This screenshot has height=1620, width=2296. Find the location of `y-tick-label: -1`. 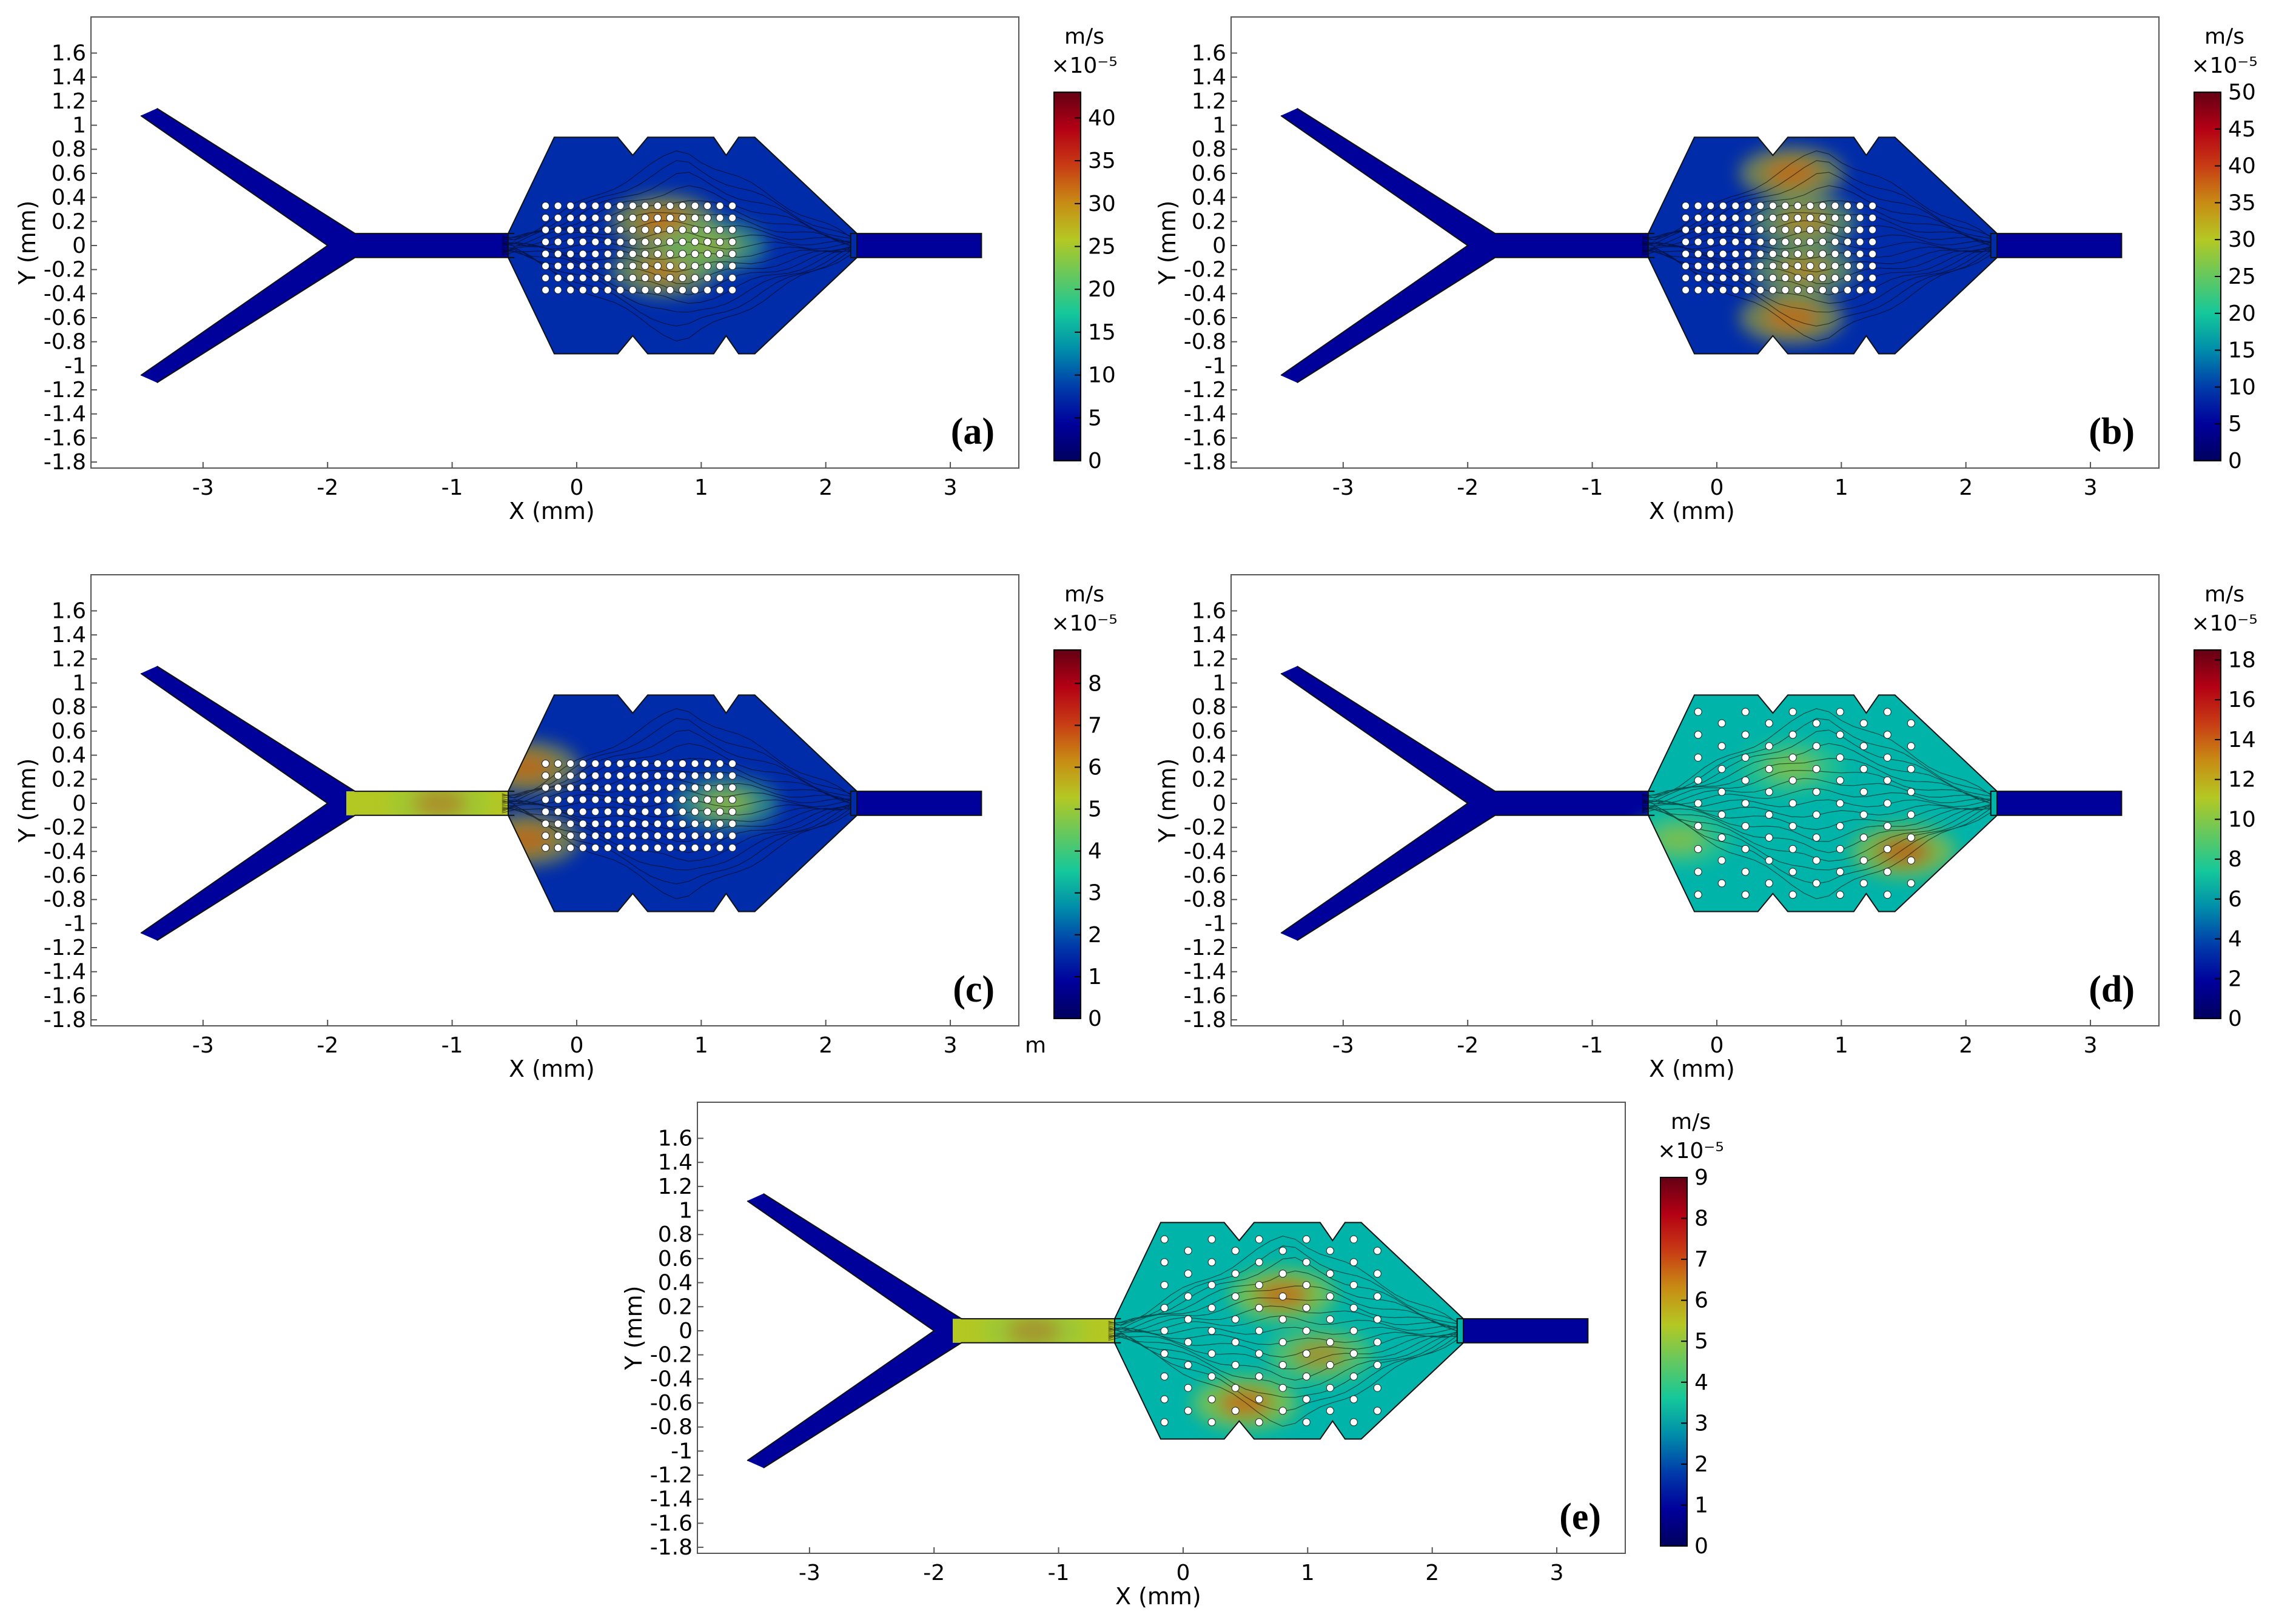

y-tick-label: -1 is located at coordinates (1215, 923).